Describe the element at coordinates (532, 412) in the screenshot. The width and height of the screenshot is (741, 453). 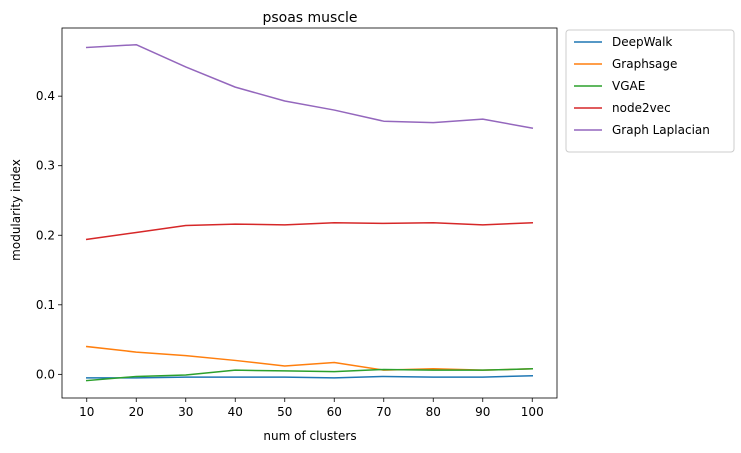
I see `x-tick-label: 100` at that location.